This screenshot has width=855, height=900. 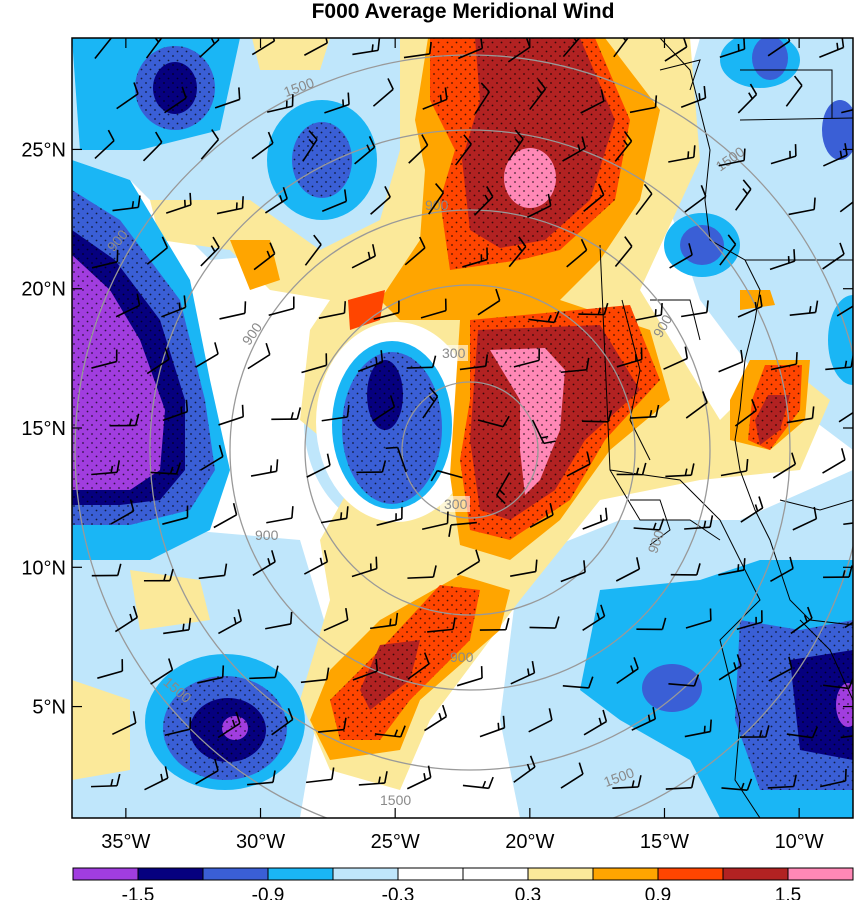 What do you see at coordinates (125, 842) in the screenshot?
I see `x-tick-label: 35°W` at bounding box center [125, 842].